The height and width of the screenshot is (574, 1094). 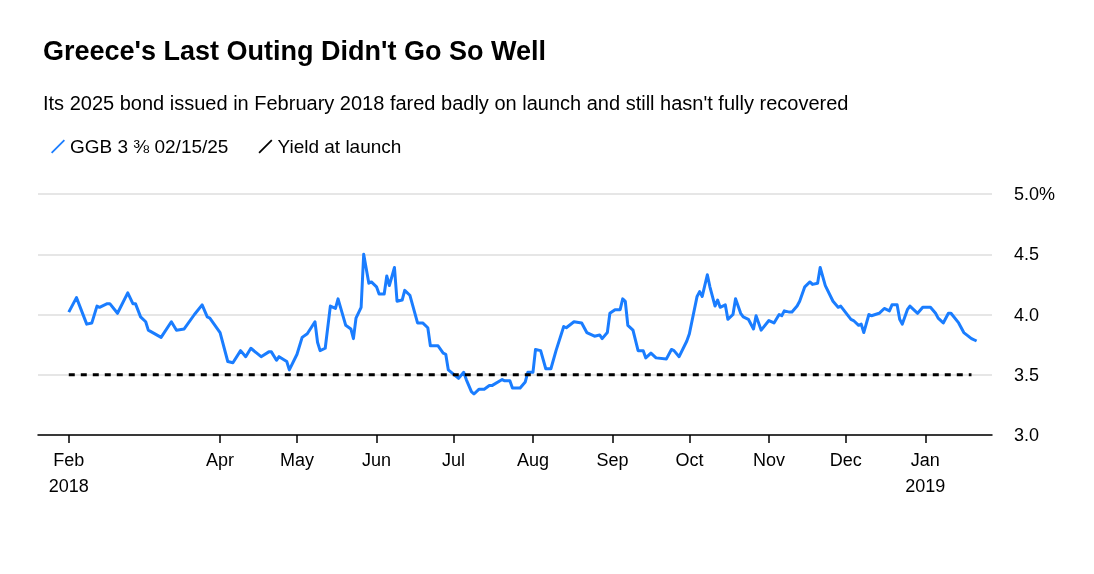 I want to click on x-tick-label: May, so click(x=297, y=460).